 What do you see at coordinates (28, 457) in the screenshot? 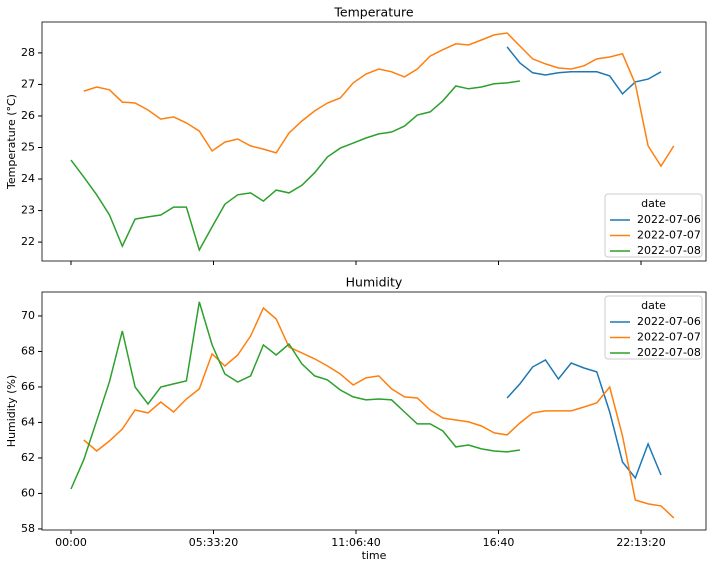
I see `y-tick-label: 62` at bounding box center [28, 457].